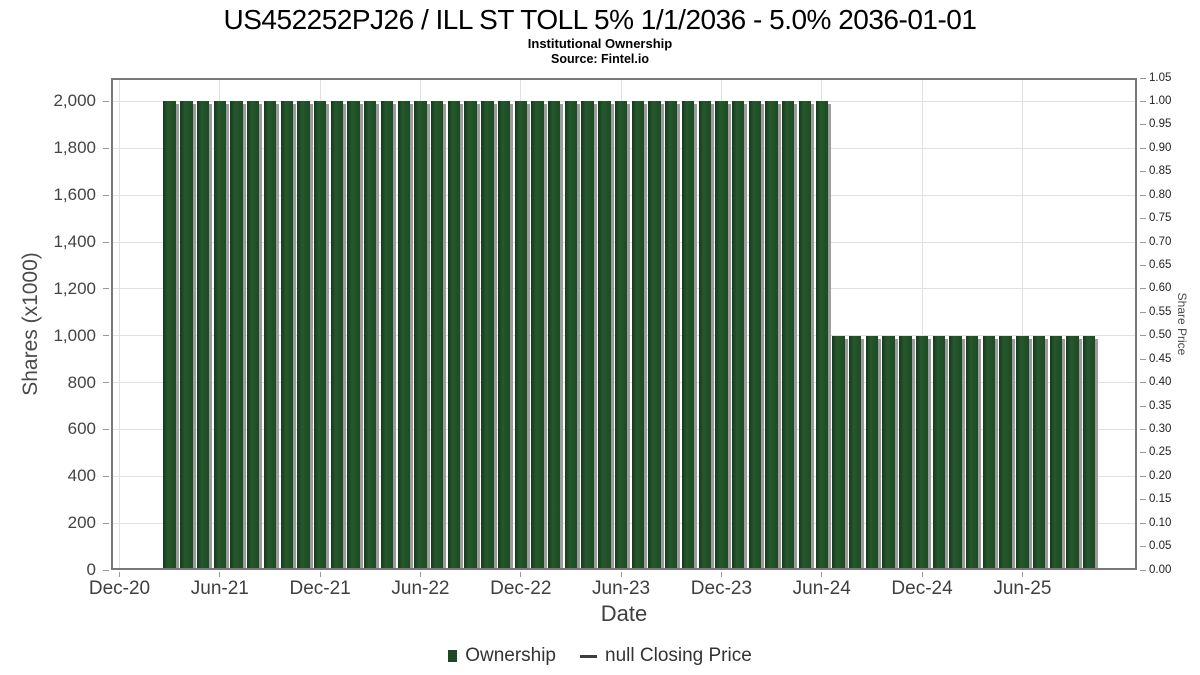 The height and width of the screenshot is (675, 1200). Describe the element at coordinates (1160, 288) in the screenshot. I see `right-tick-label: 0.60` at that location.